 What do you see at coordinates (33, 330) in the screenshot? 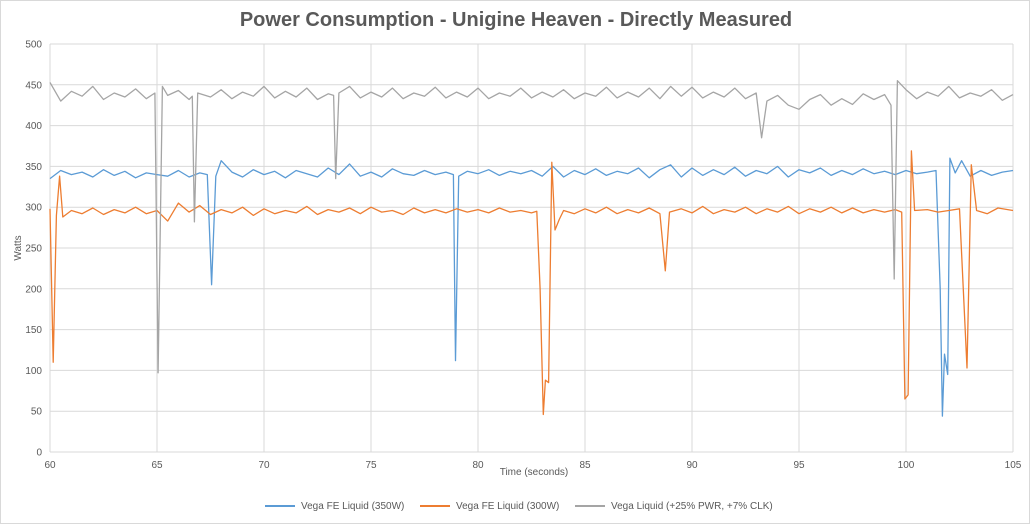
I see `y-tick-label: 150` at bounding box center [33, 330].